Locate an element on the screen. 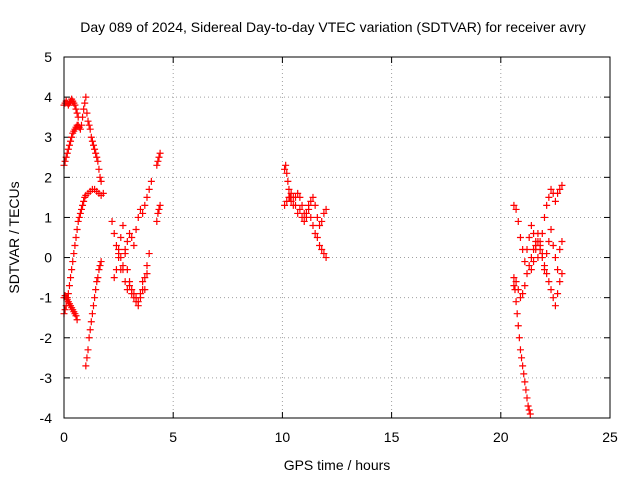  y-tick-label: 1 is located at coordinates (48, 217).